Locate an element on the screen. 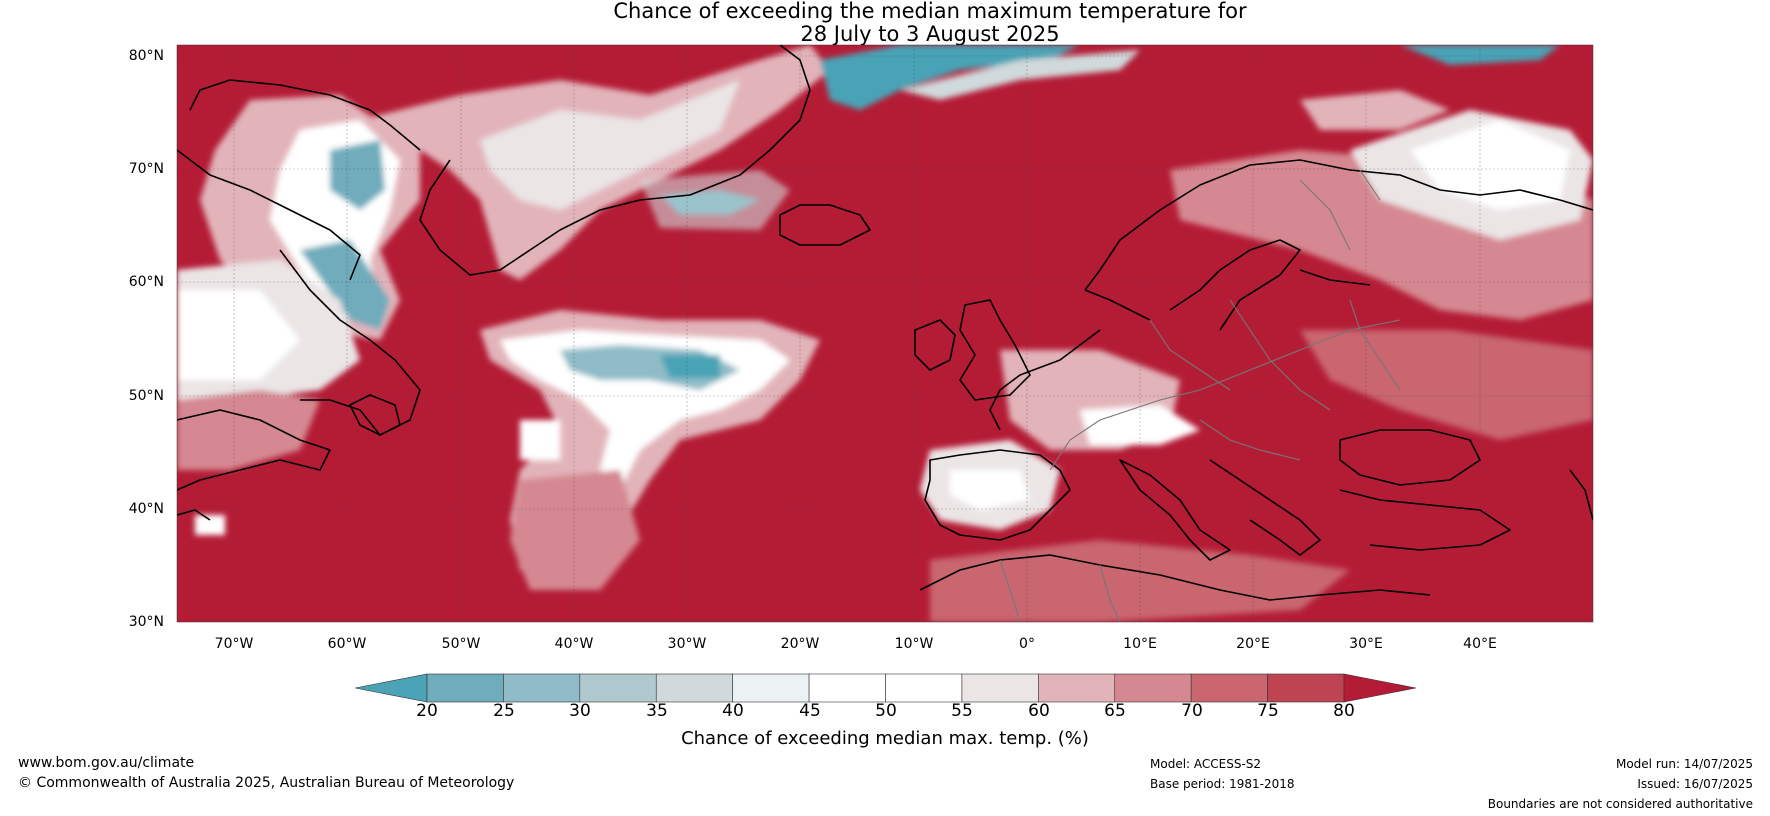 The width and height of the screenshot is (1770, 816). lon-label-50w: 50°W is located at coordinates (461, 644).